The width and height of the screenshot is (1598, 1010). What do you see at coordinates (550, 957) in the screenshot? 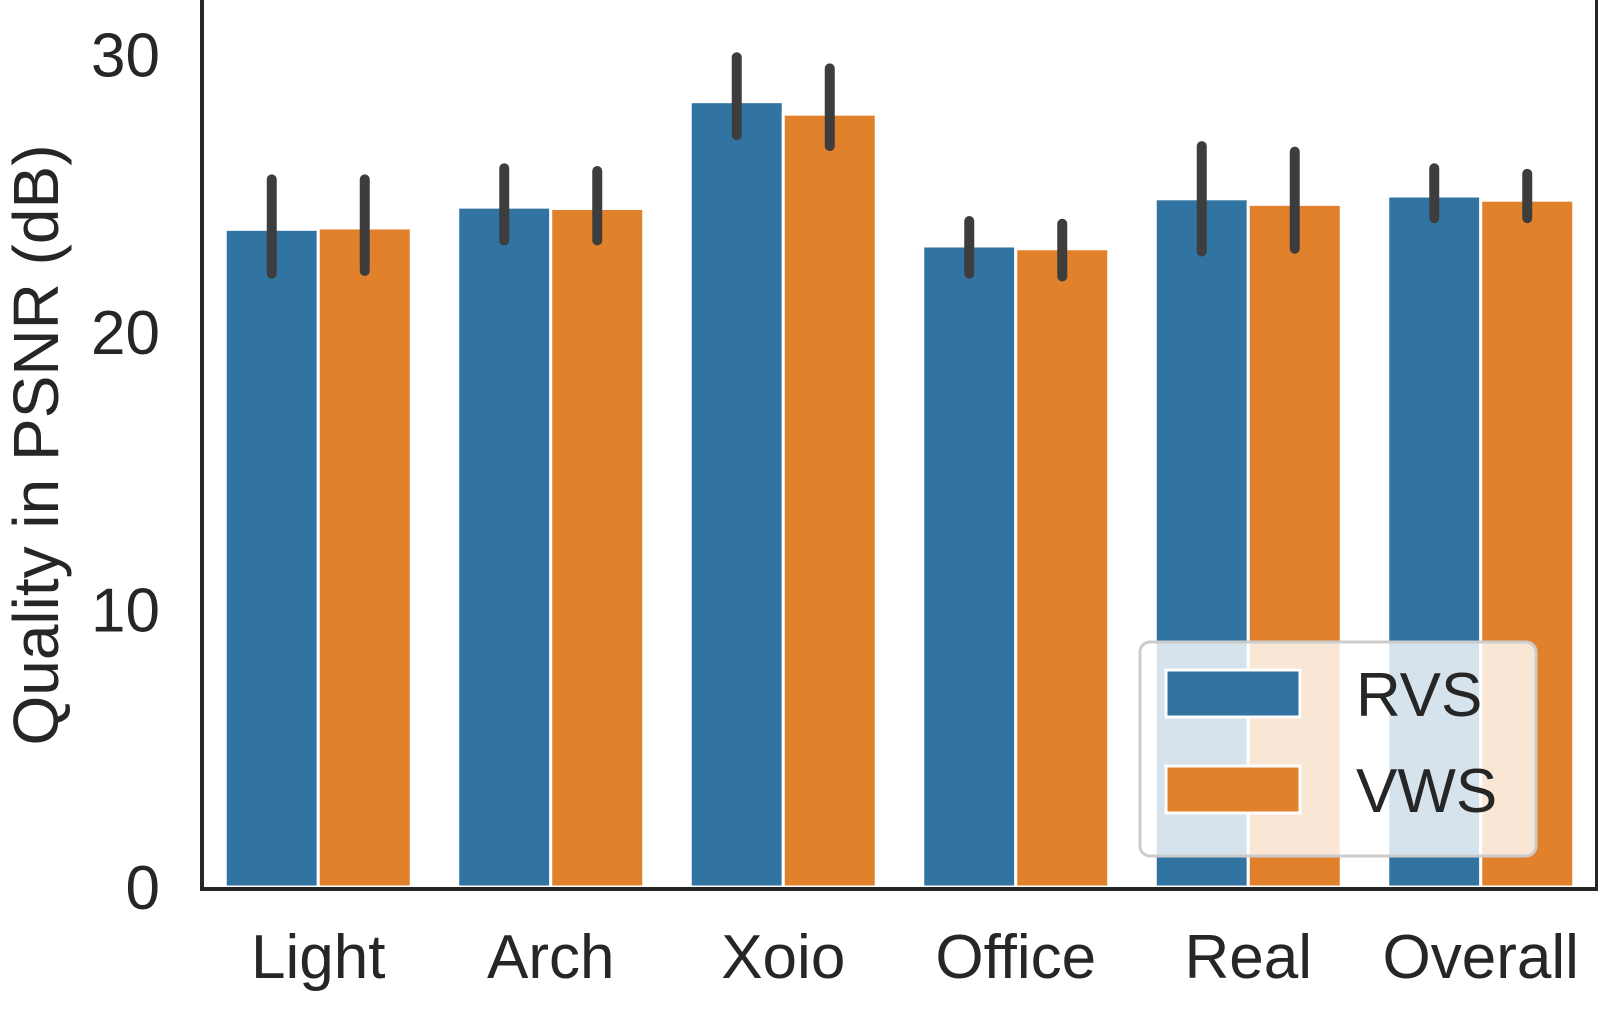
I see `x-tick-label: Arch` at bounding box center [550, 957].